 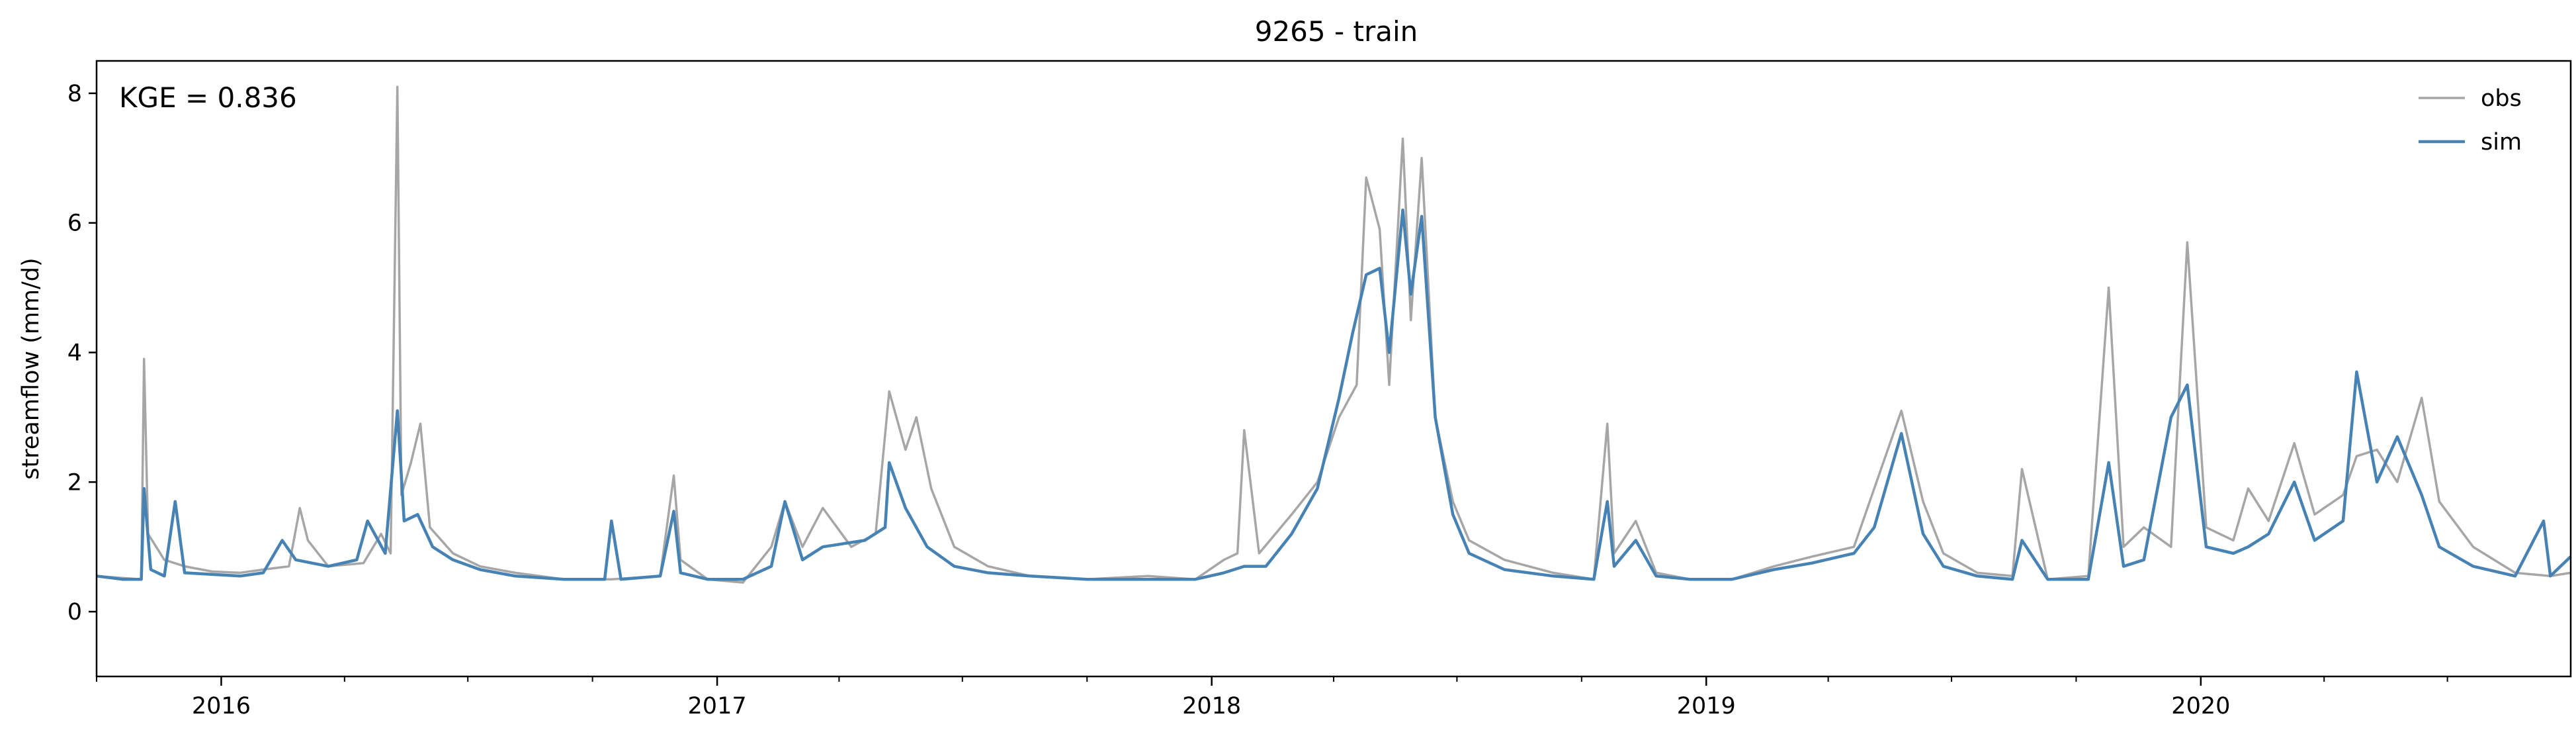 What do you see at coordinates (74, 353) in the screenshot?
I see `y-tick-label: 4` at bounding box center [74, 353].